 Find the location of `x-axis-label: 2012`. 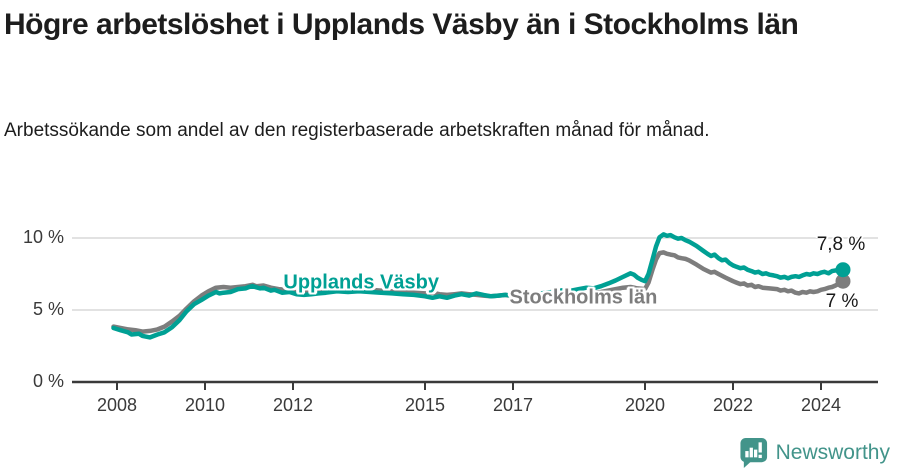

x-axis-label: 2012 is located at coordinates (293, 405).